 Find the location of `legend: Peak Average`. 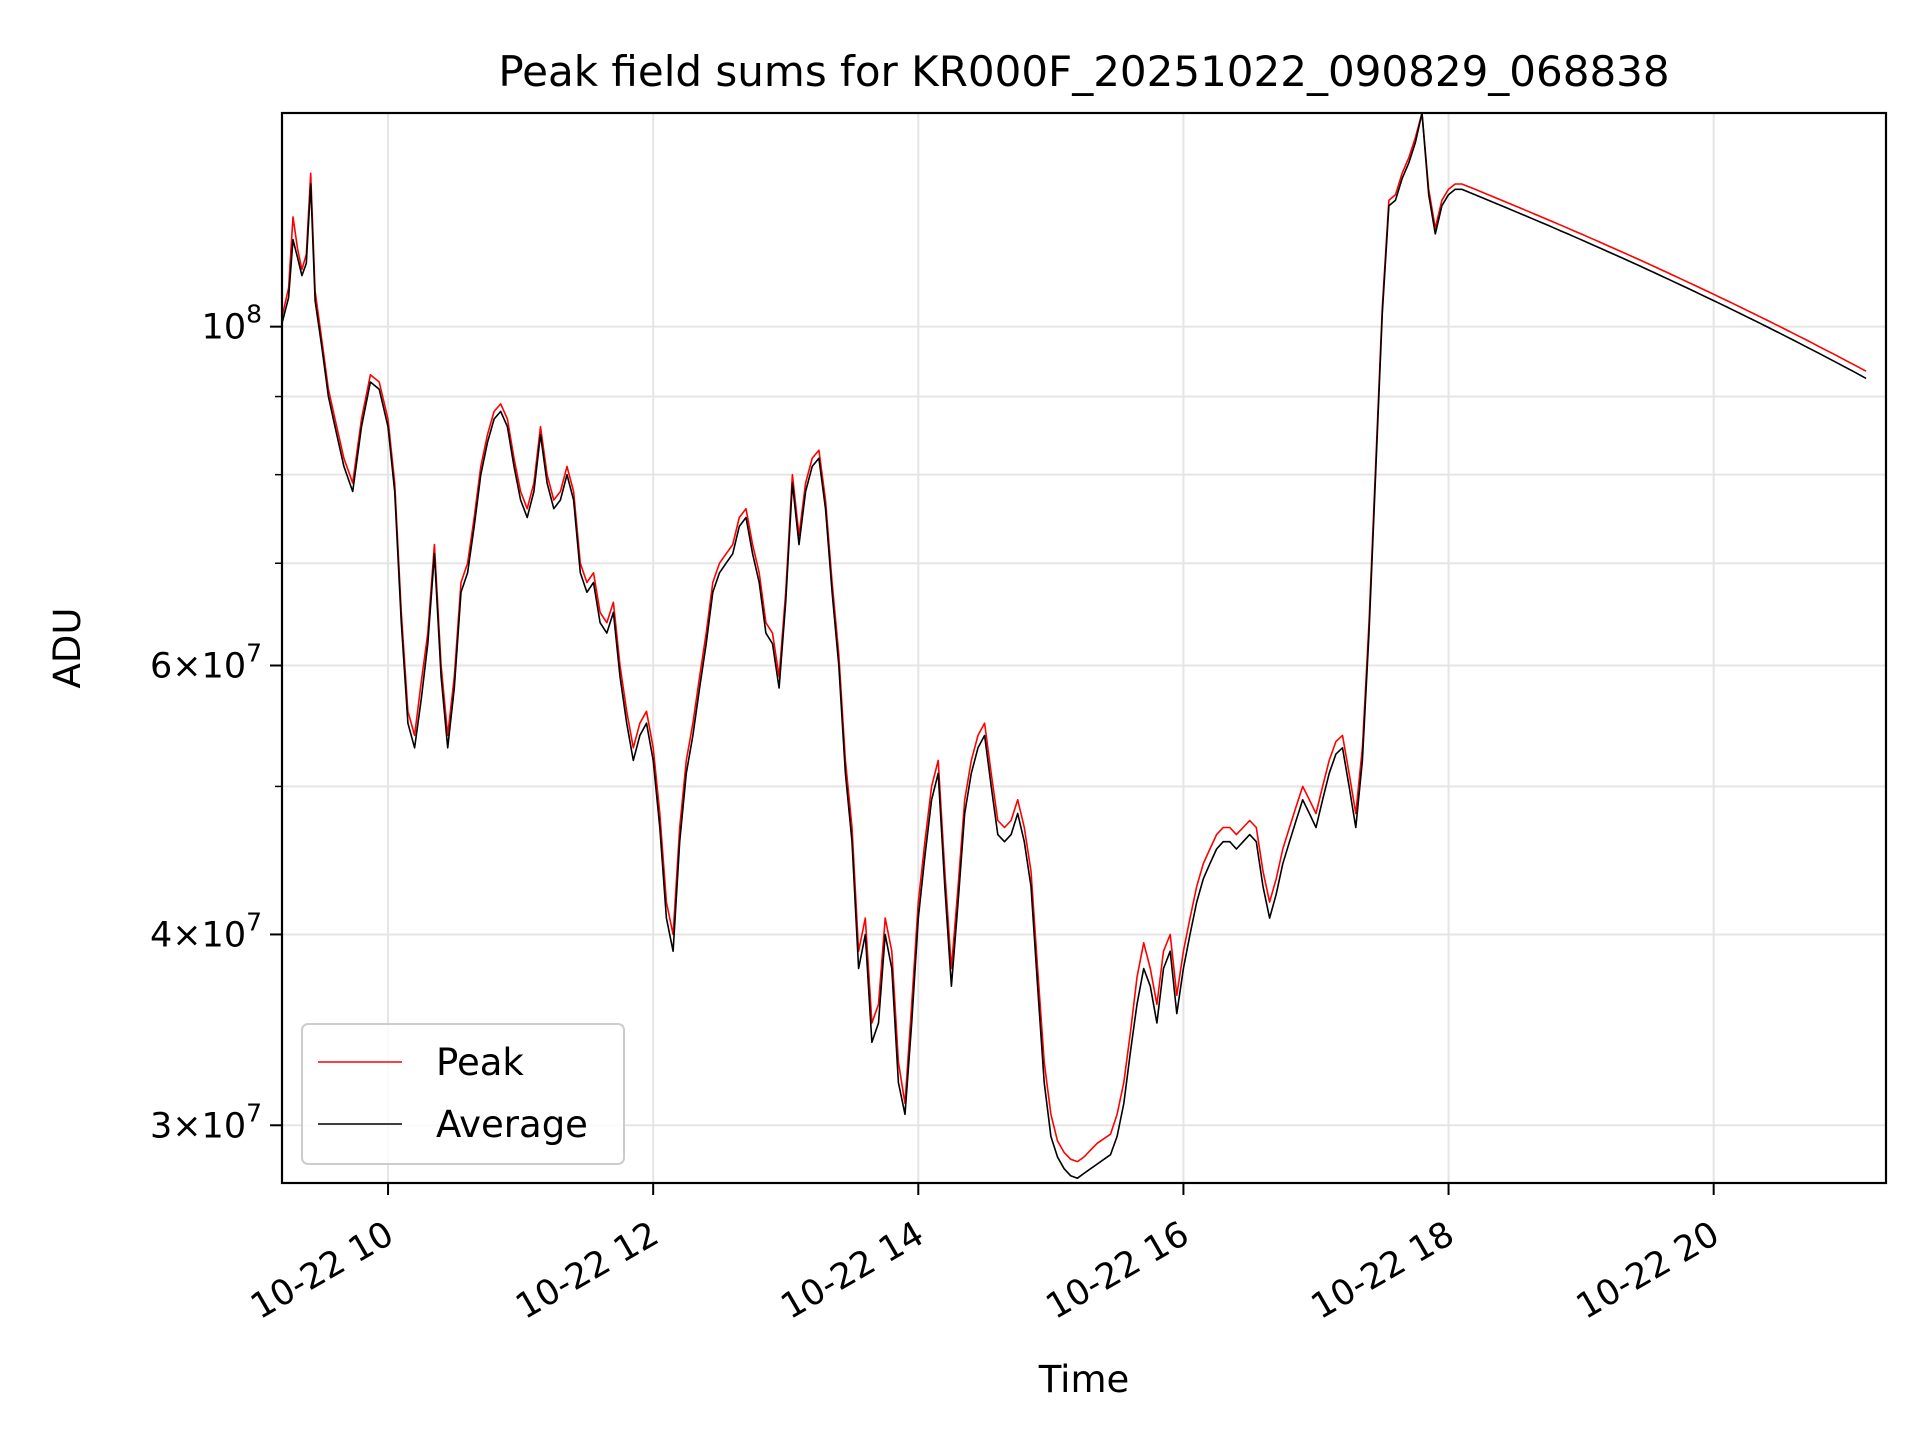

legend: Peak Average is located at coordinates (463, 1094).